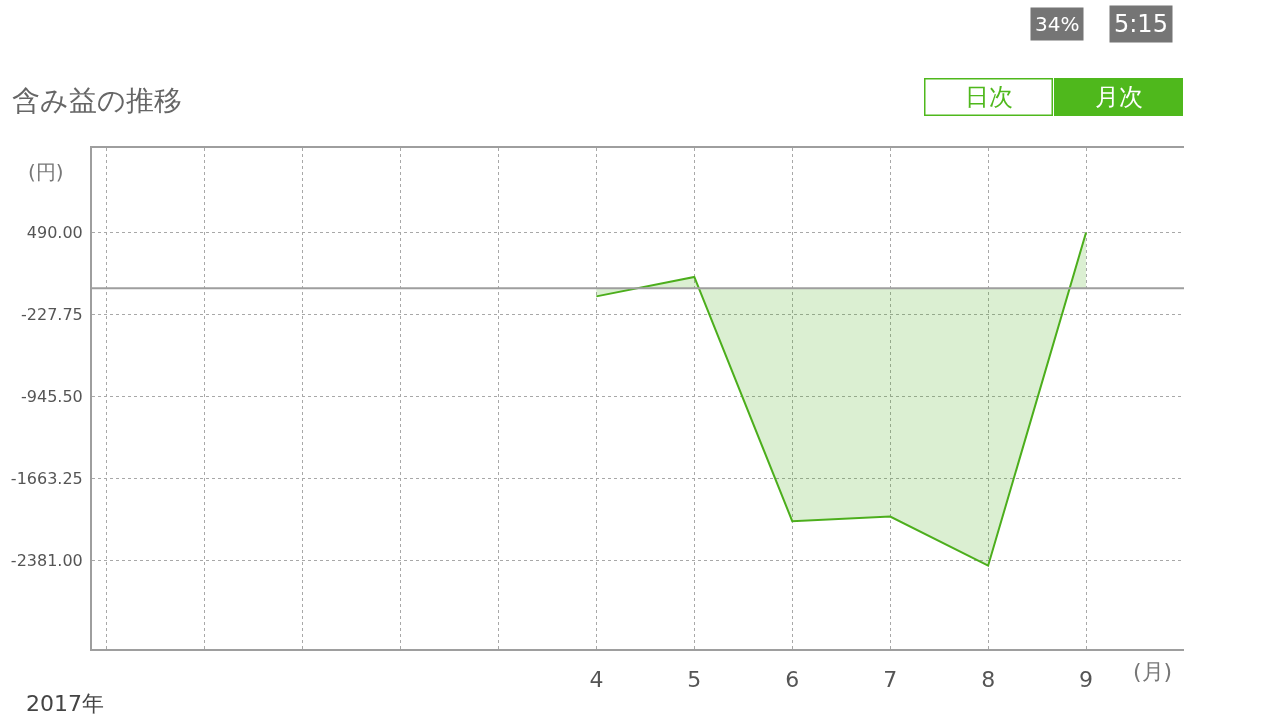 Image resolution: width=1280 pixels, height=720 pixels. I want to click on text: 5:15, so click(1141, 24).